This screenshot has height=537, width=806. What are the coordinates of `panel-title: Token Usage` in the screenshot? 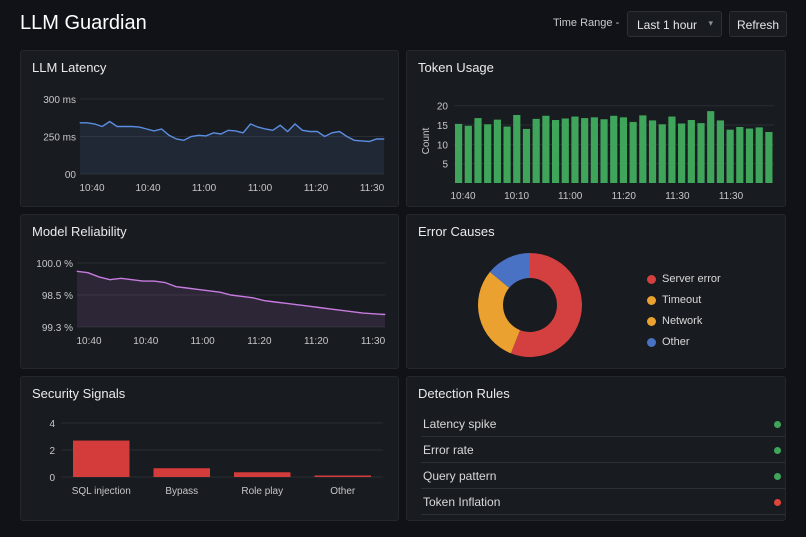 It's located at (456, 67).